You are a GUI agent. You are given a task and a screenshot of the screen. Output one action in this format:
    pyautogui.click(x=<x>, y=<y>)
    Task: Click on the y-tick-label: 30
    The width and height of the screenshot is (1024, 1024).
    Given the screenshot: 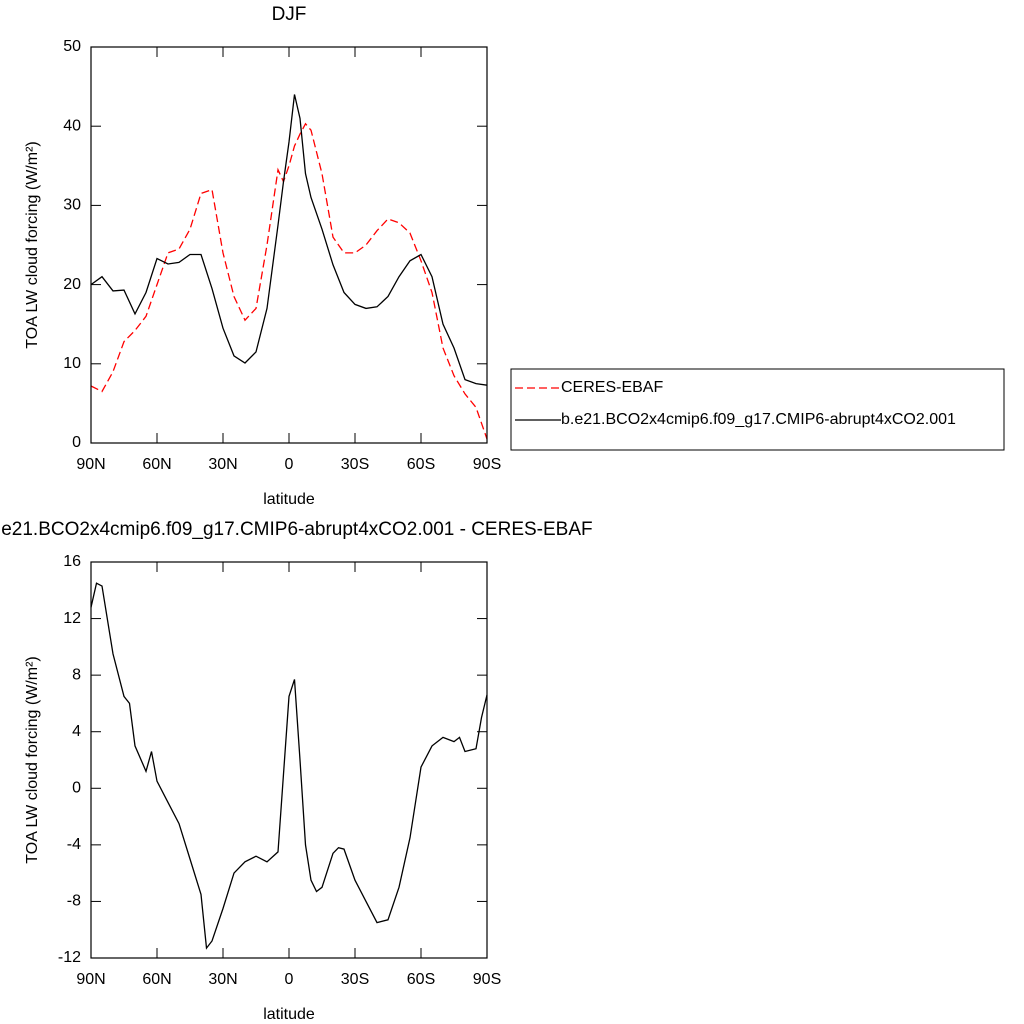 What is the action you would take?
    pyautogui.click(x=72, y=205)
    